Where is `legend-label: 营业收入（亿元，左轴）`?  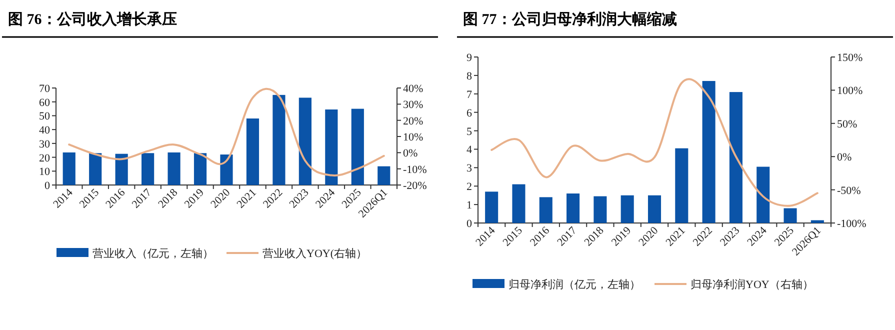 legend-label: 营业收入（亿元，左轴） is located at coordinates (153, 253).